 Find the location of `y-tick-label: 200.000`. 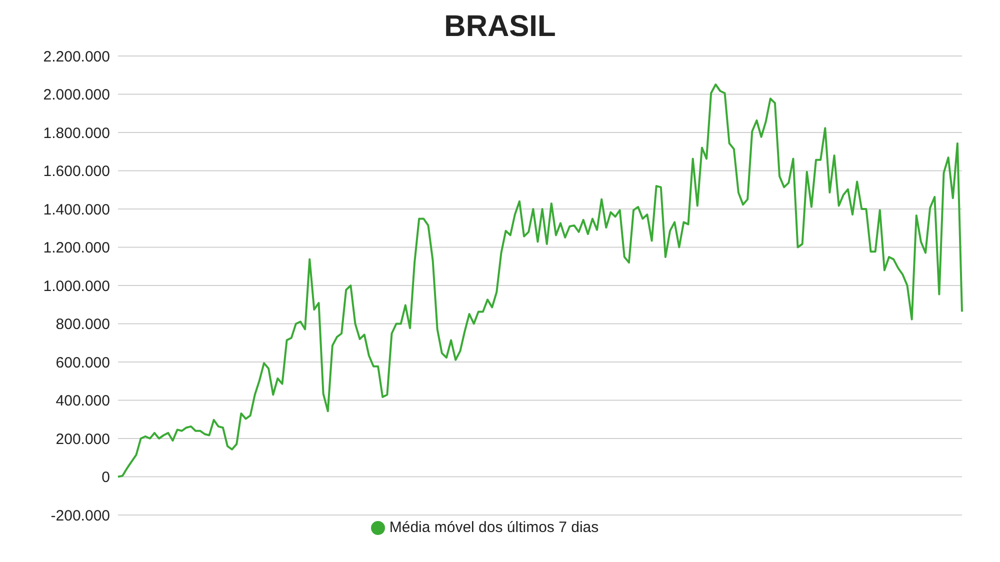

y-tick-label: 200.000 is located at coordinates (83, 439).